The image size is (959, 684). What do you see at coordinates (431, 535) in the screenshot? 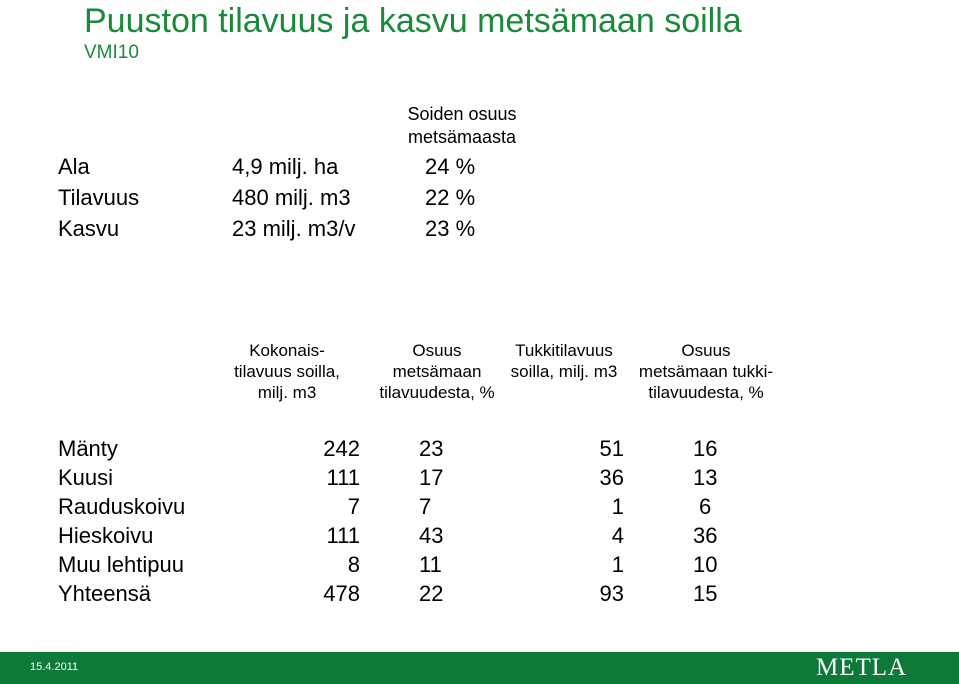
I see `volume-share: 43` at bounding box center [431, 535].